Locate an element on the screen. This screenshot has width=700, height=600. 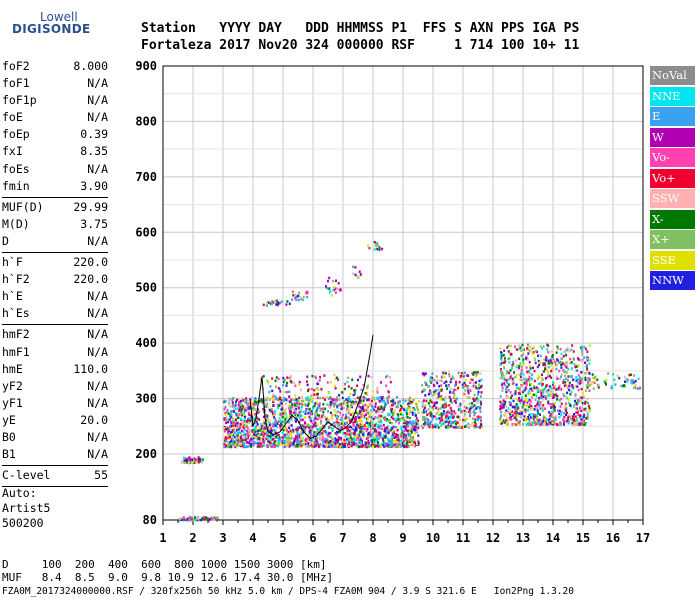
legend-item-noval: NoVal is located at coordinates (672, 75).